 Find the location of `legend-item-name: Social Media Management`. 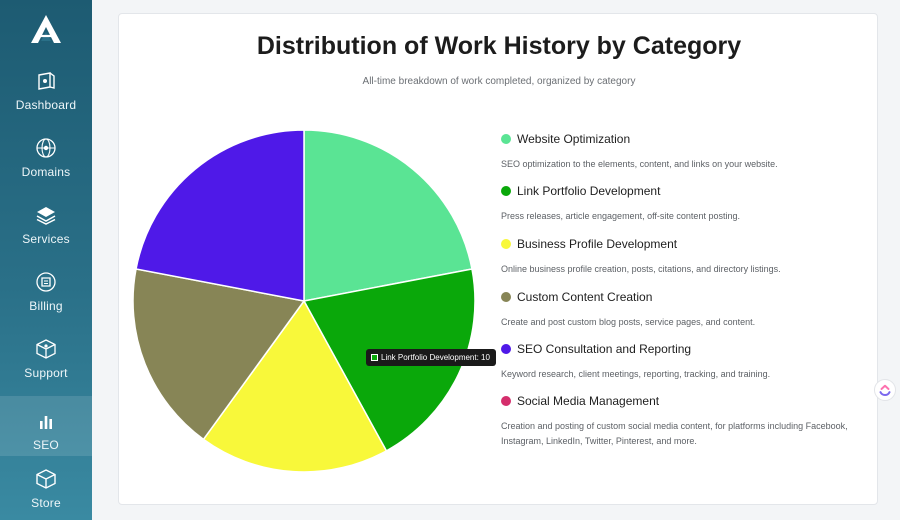

legend-item-name: Social Media Management is located at coordinates (588, 401).